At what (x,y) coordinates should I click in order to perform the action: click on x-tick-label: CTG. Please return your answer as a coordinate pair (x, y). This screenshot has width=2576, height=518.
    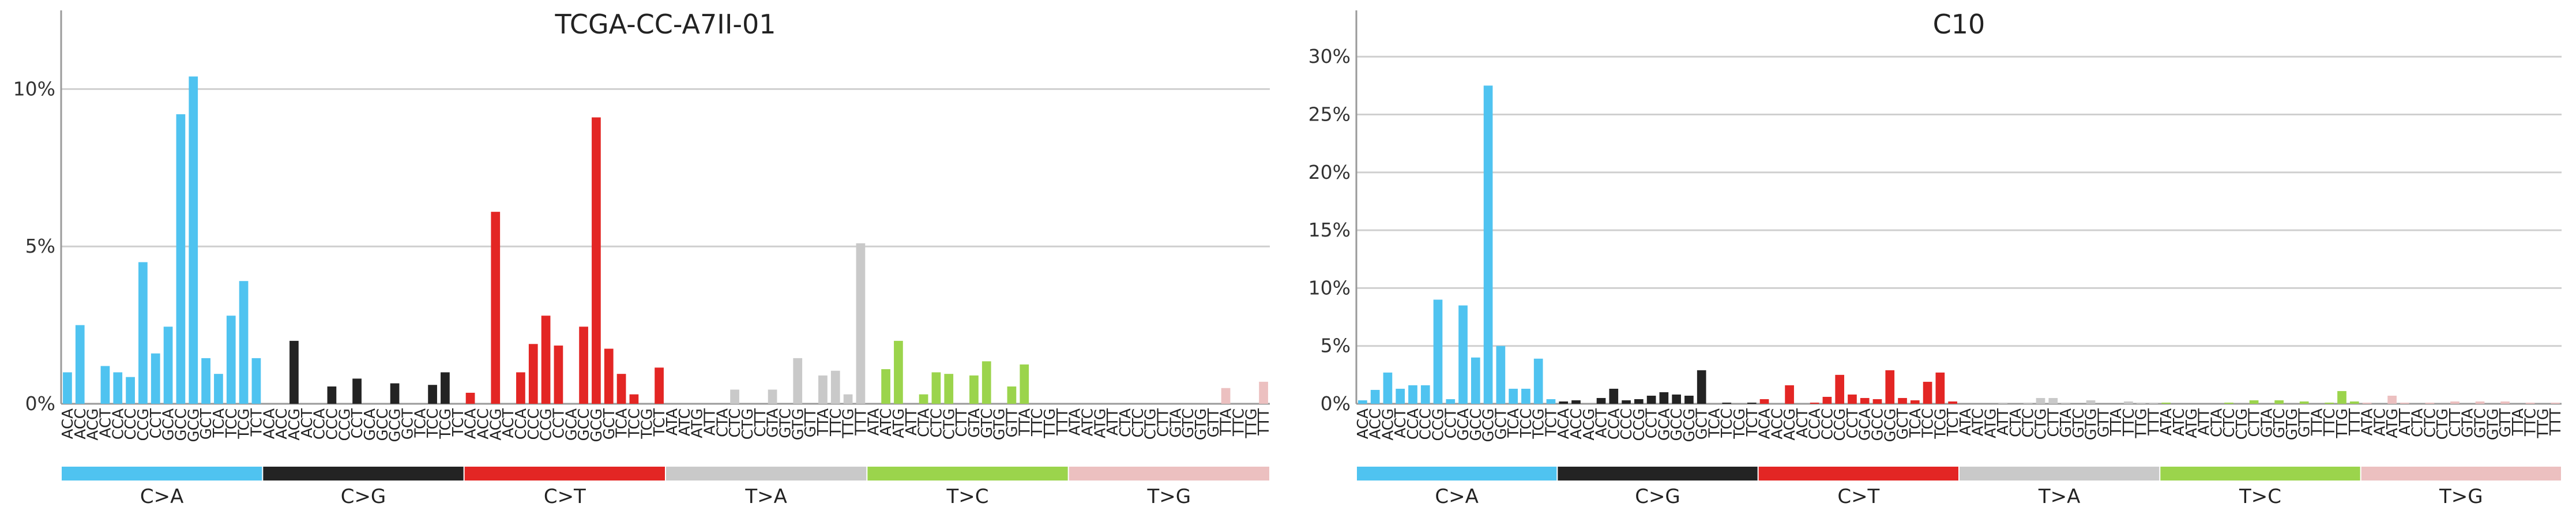
    Looking at the image, I should click on (2442, 424).